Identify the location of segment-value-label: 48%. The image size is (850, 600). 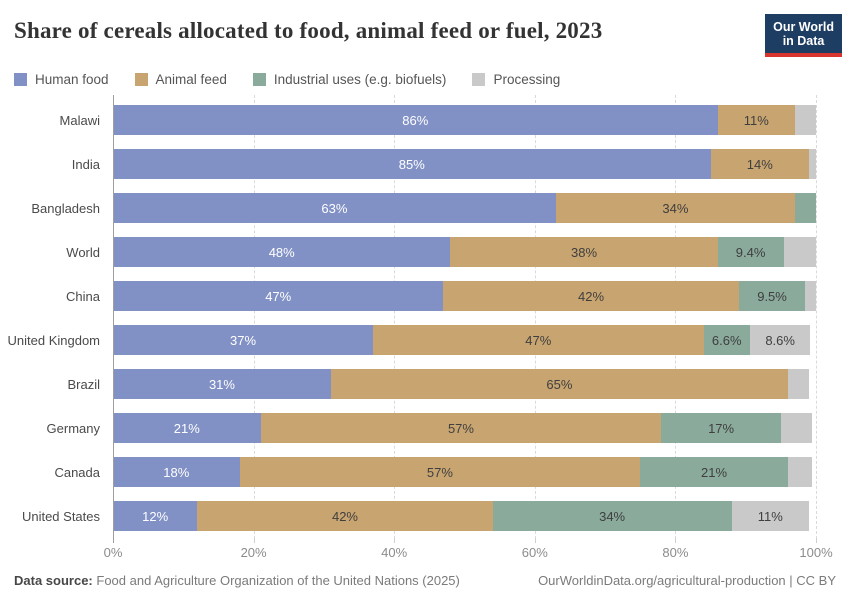
(281, 252).